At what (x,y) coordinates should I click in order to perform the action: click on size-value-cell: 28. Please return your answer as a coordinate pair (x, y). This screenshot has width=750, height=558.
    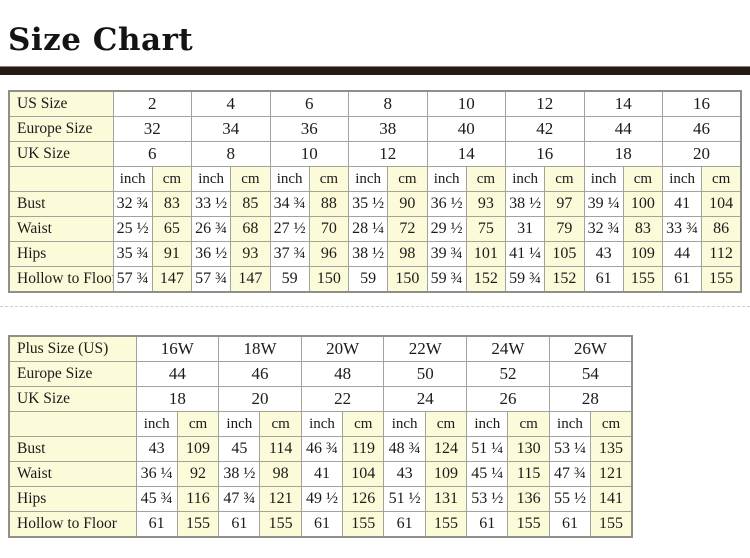
    Looking at the image, I should click on (590, 399).